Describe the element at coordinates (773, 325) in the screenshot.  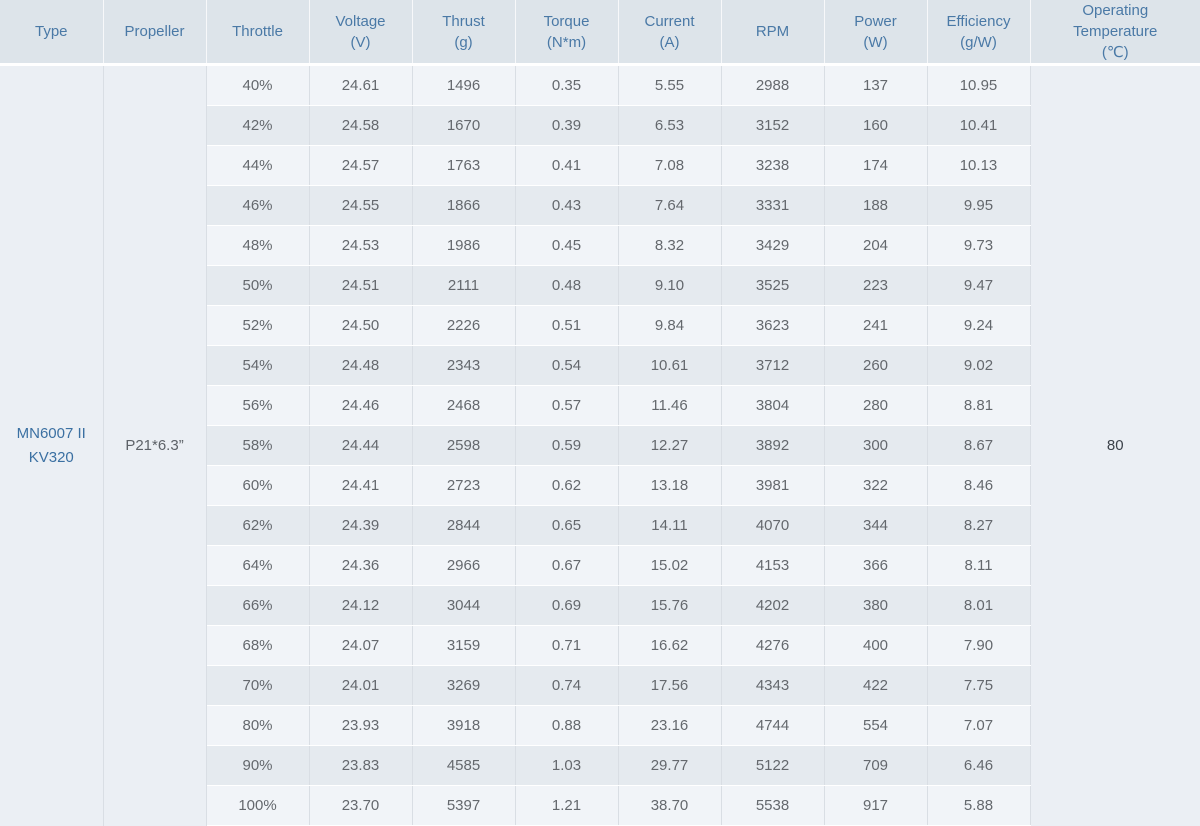
I see `cell-rpm: 3623` at that location.